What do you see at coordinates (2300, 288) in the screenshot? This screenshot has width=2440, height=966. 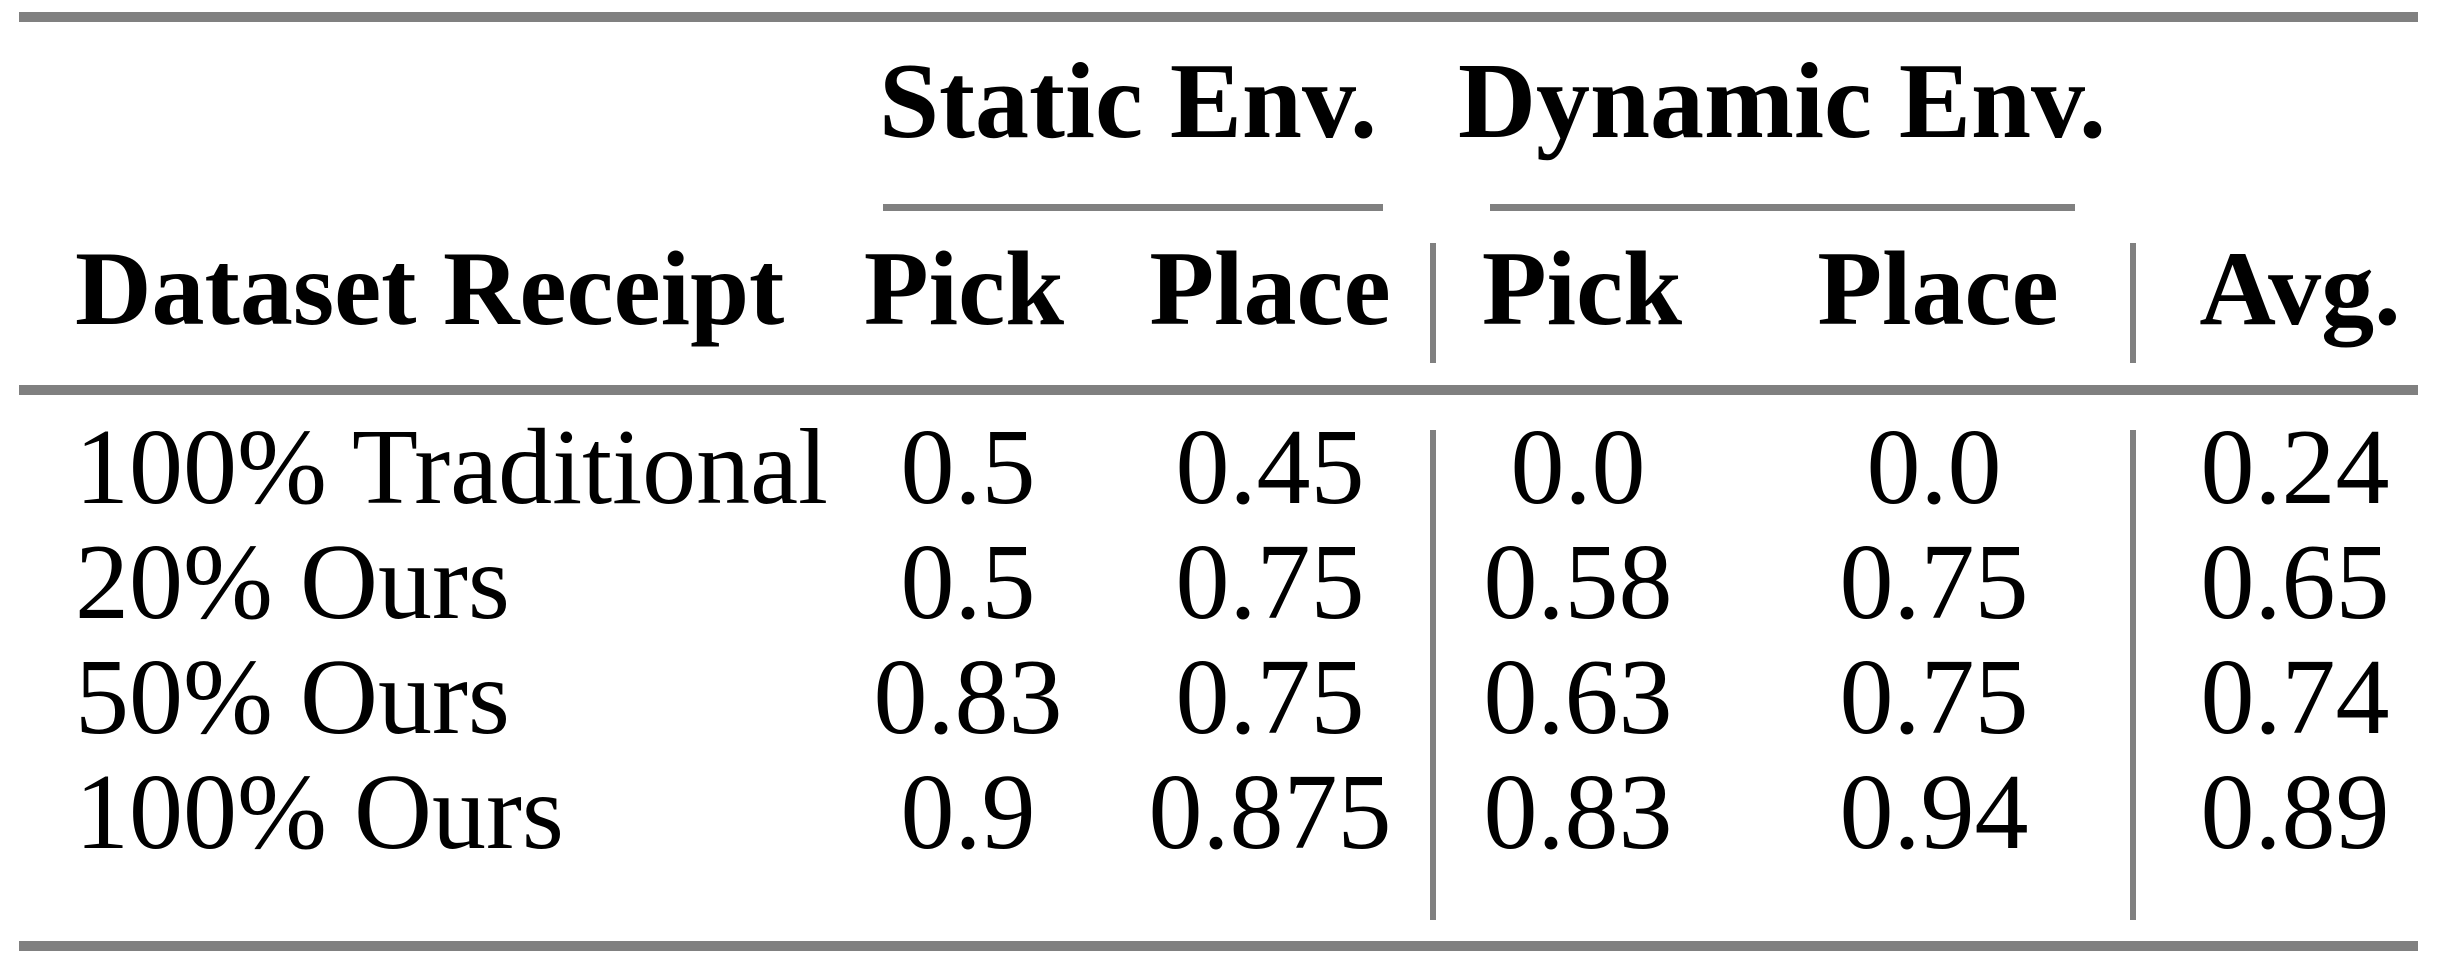 I see `column-header-avg: Avg.` at bounding box center [2300, 288].